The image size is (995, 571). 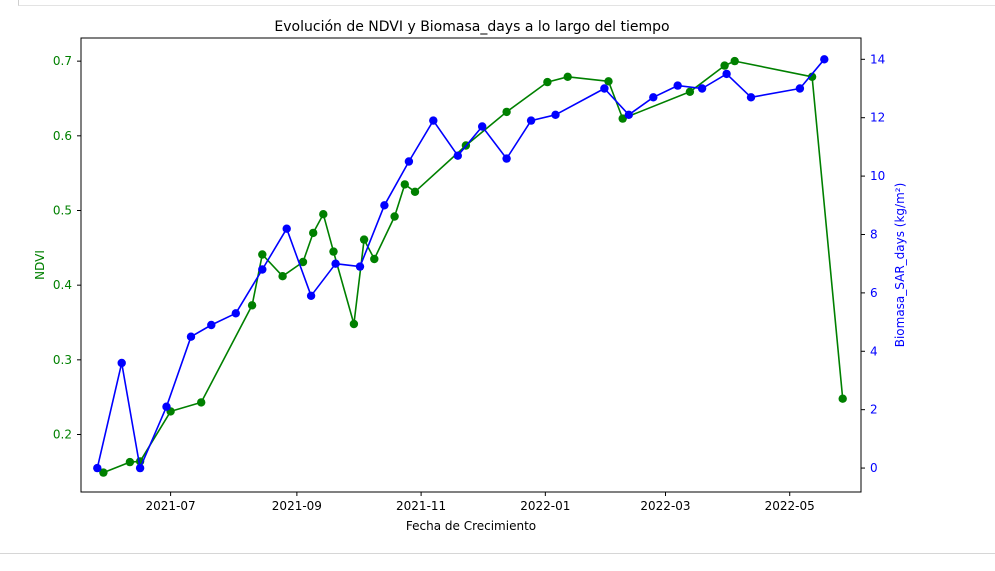 I want to click on x-tick-label: 2022-01, so click(x=545, y=506).